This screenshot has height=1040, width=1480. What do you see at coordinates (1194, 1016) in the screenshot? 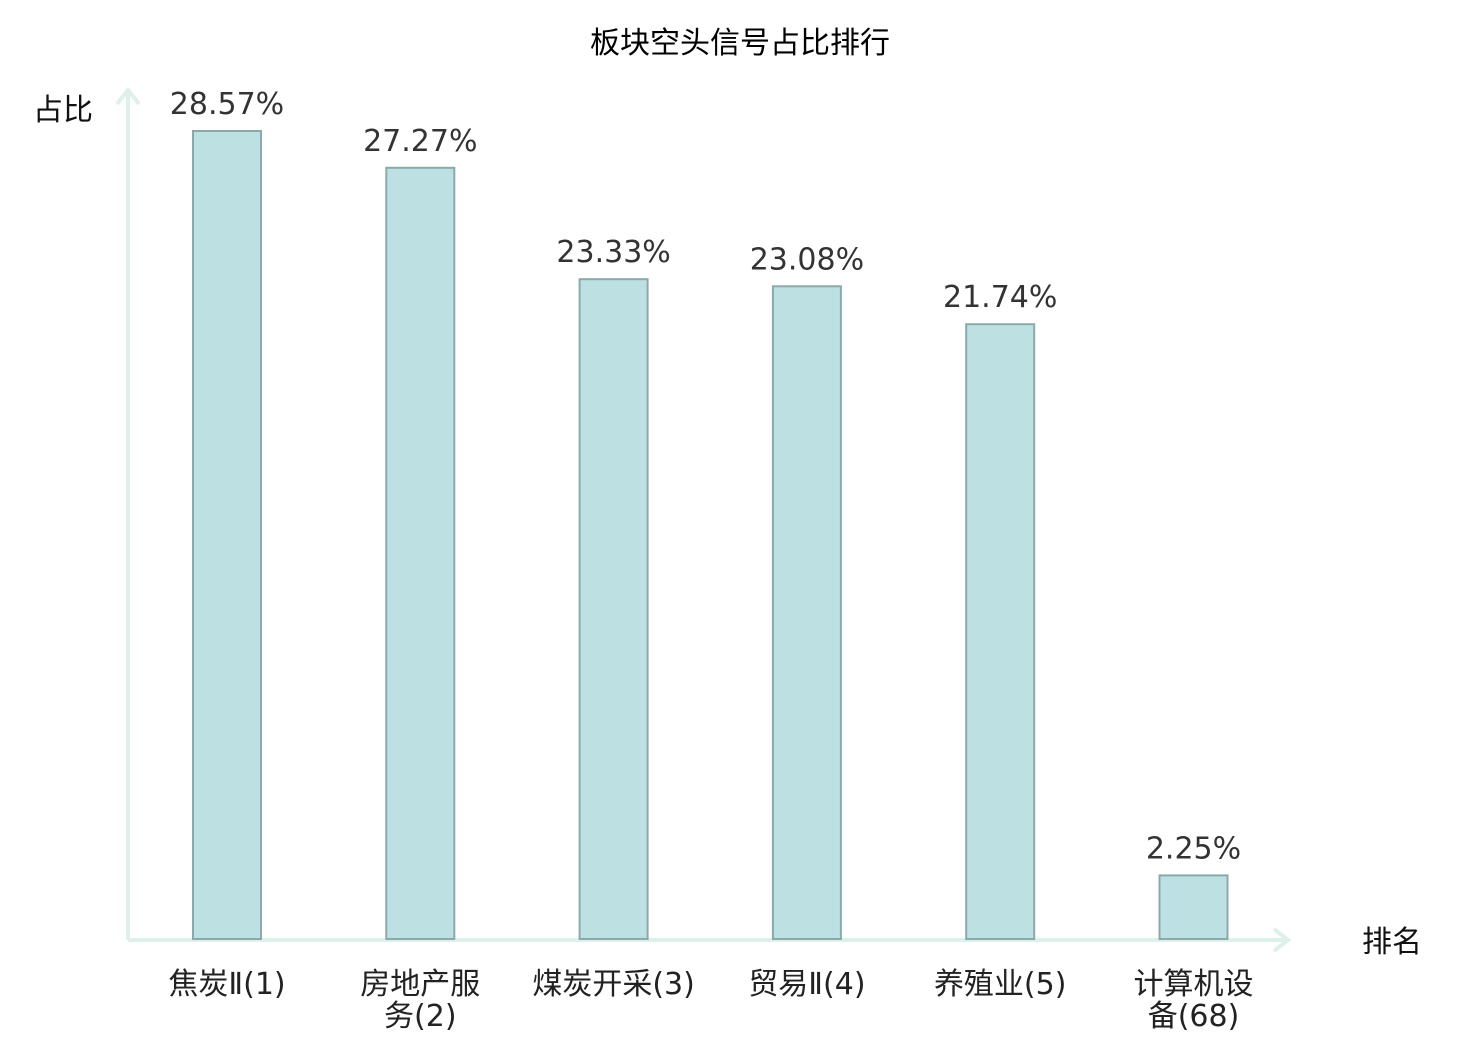
I see `category-label: 备(68)` at bounding box center [1194, 1016].